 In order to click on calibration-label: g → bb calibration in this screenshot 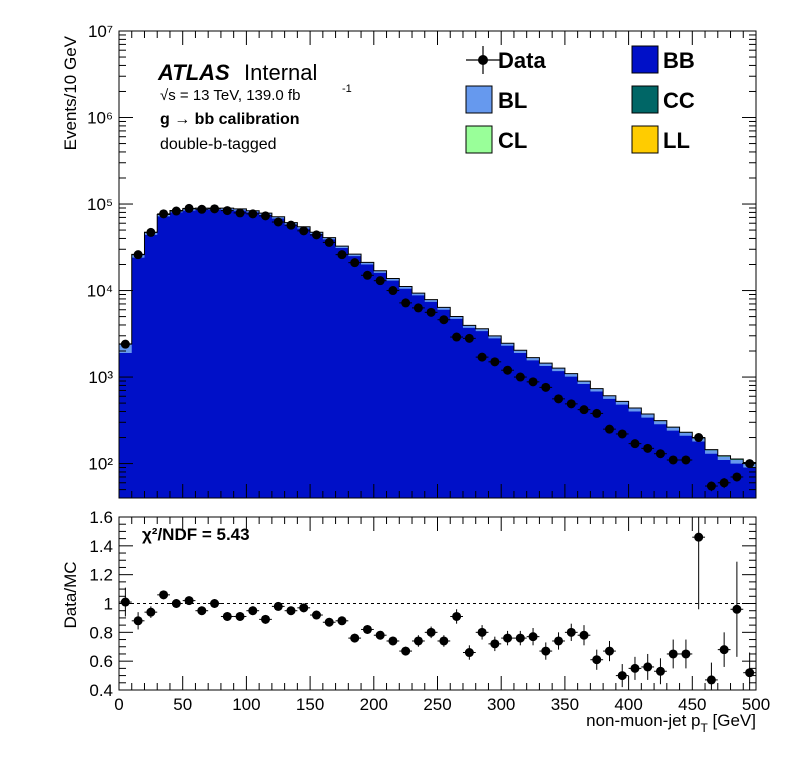, I will do `click(230, 119)`.